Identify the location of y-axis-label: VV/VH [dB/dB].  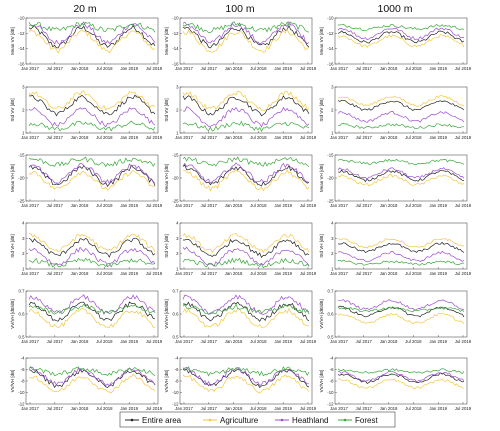
(166, 314).